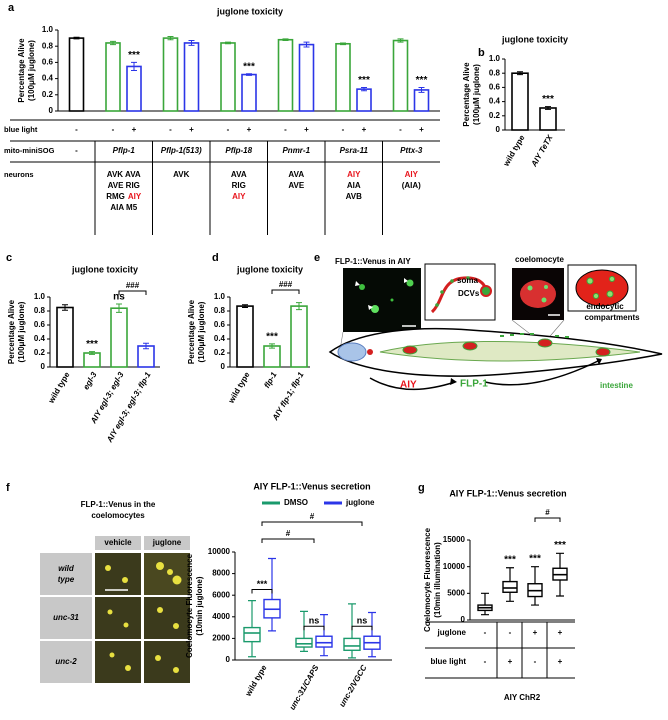  I want to click on table-cell: Pflp-18, so click(238, 150).